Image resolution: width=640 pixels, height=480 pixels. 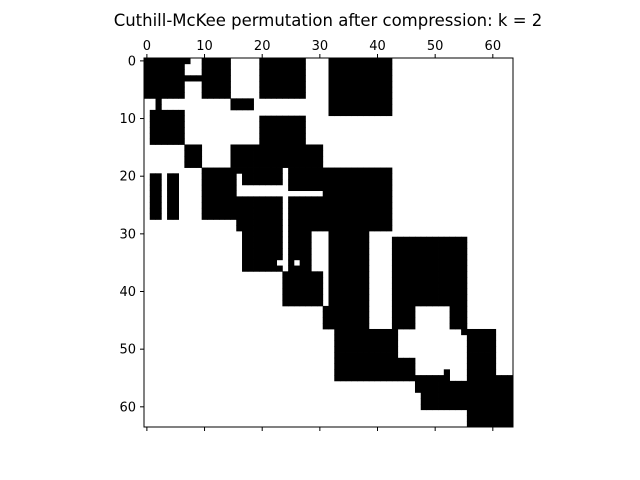 What do you see at coordinates (127, 234) in the screenshot?
I see `y-tick-label: 30` at bounding box center [127, 234].